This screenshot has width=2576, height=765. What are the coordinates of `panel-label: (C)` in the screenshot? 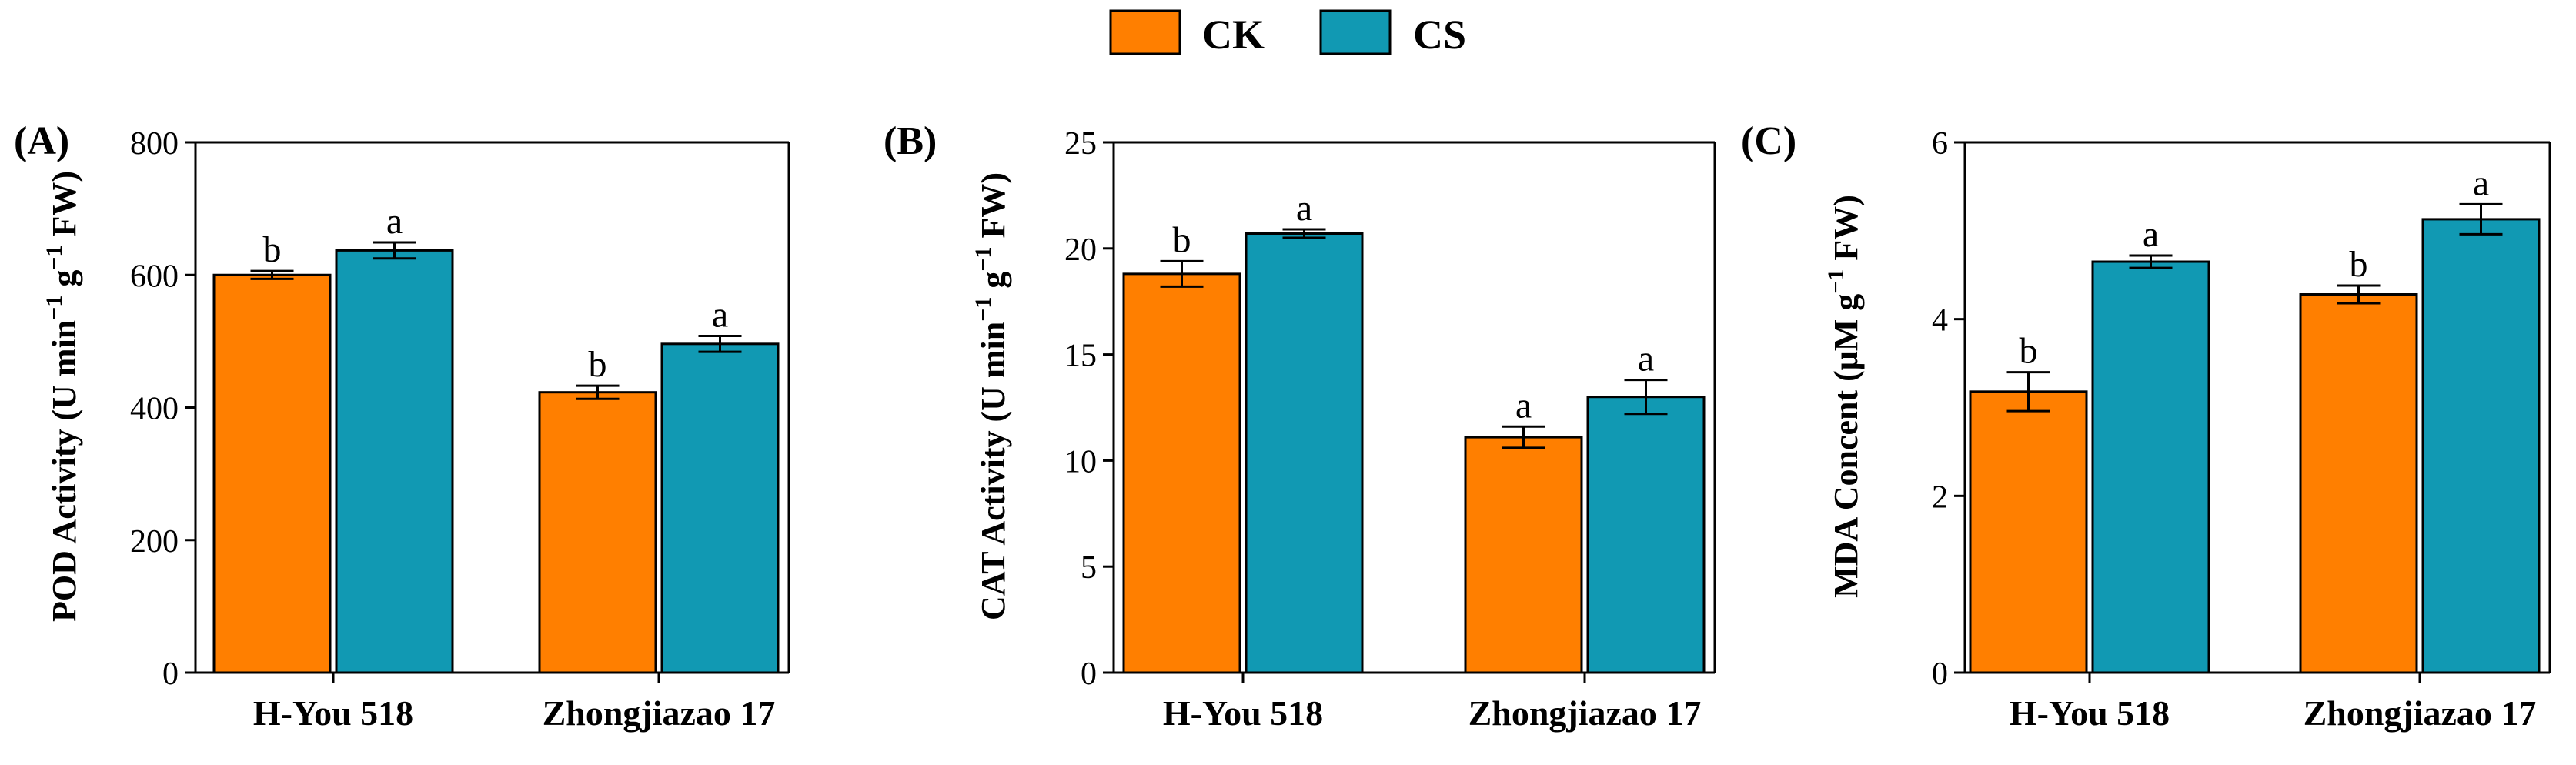 It's located at (1768, 141).